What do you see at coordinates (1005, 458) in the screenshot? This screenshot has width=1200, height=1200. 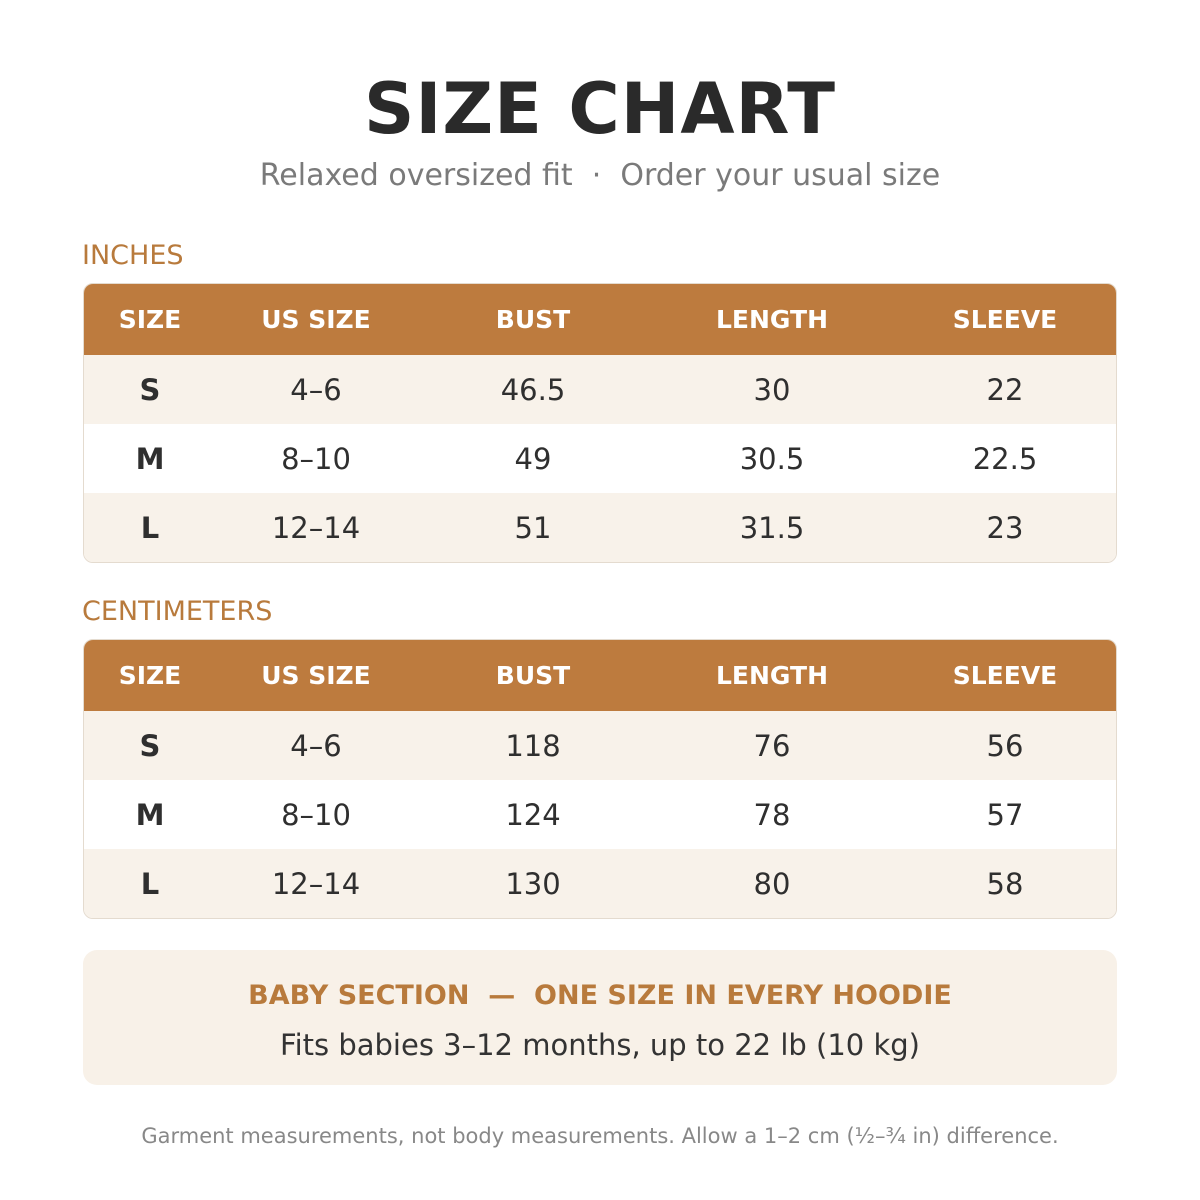 I see `value-cell: 22.5` at bounding box center [1005, 458].